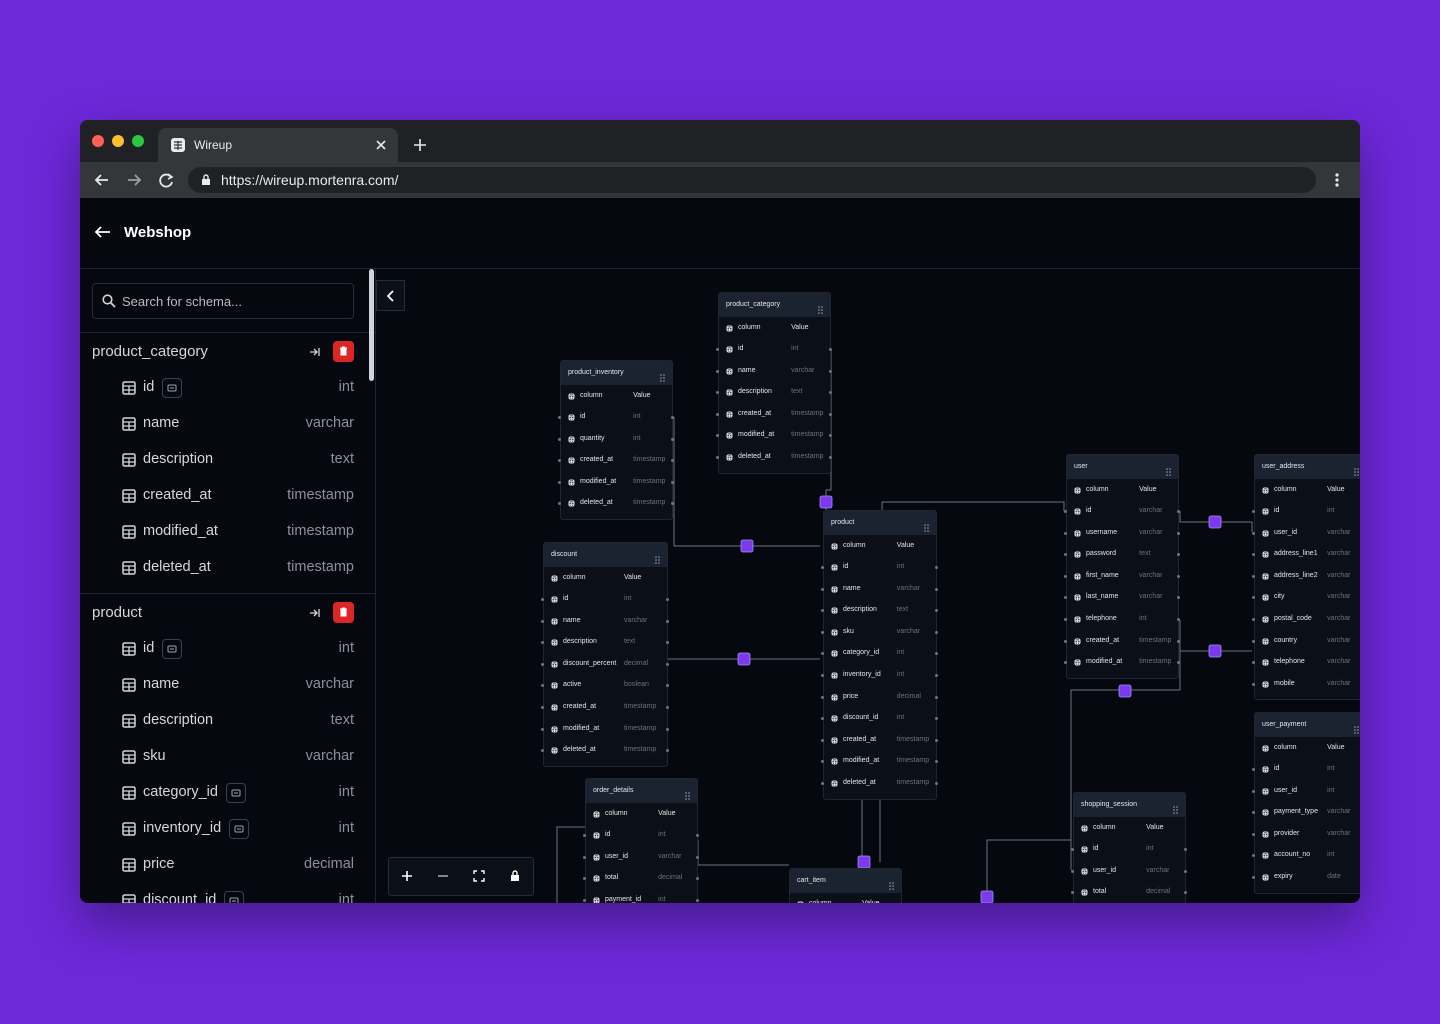  What do you see at coordinates (1307, 467) in the screenshot?
I see `table-header: user_address` at bounding box center [1307, 467].